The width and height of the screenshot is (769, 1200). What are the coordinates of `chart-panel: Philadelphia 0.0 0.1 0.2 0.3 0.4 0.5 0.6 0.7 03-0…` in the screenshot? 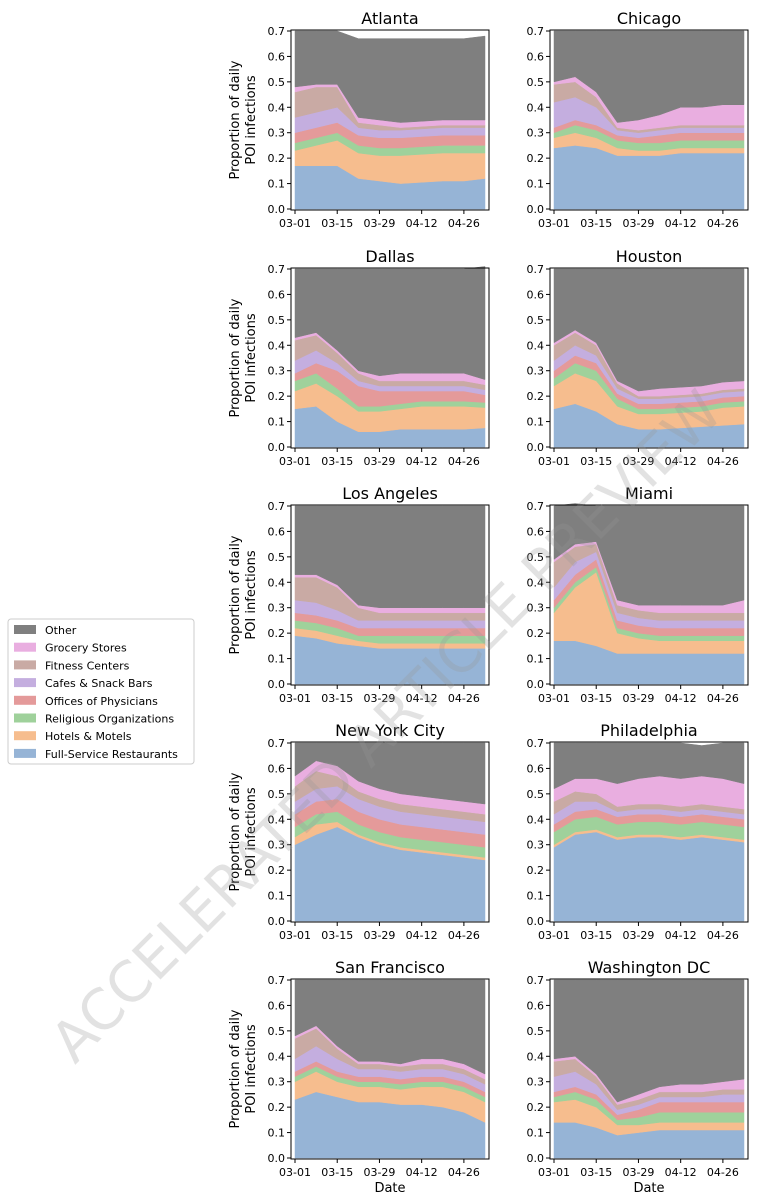 It's located at (638, 831).